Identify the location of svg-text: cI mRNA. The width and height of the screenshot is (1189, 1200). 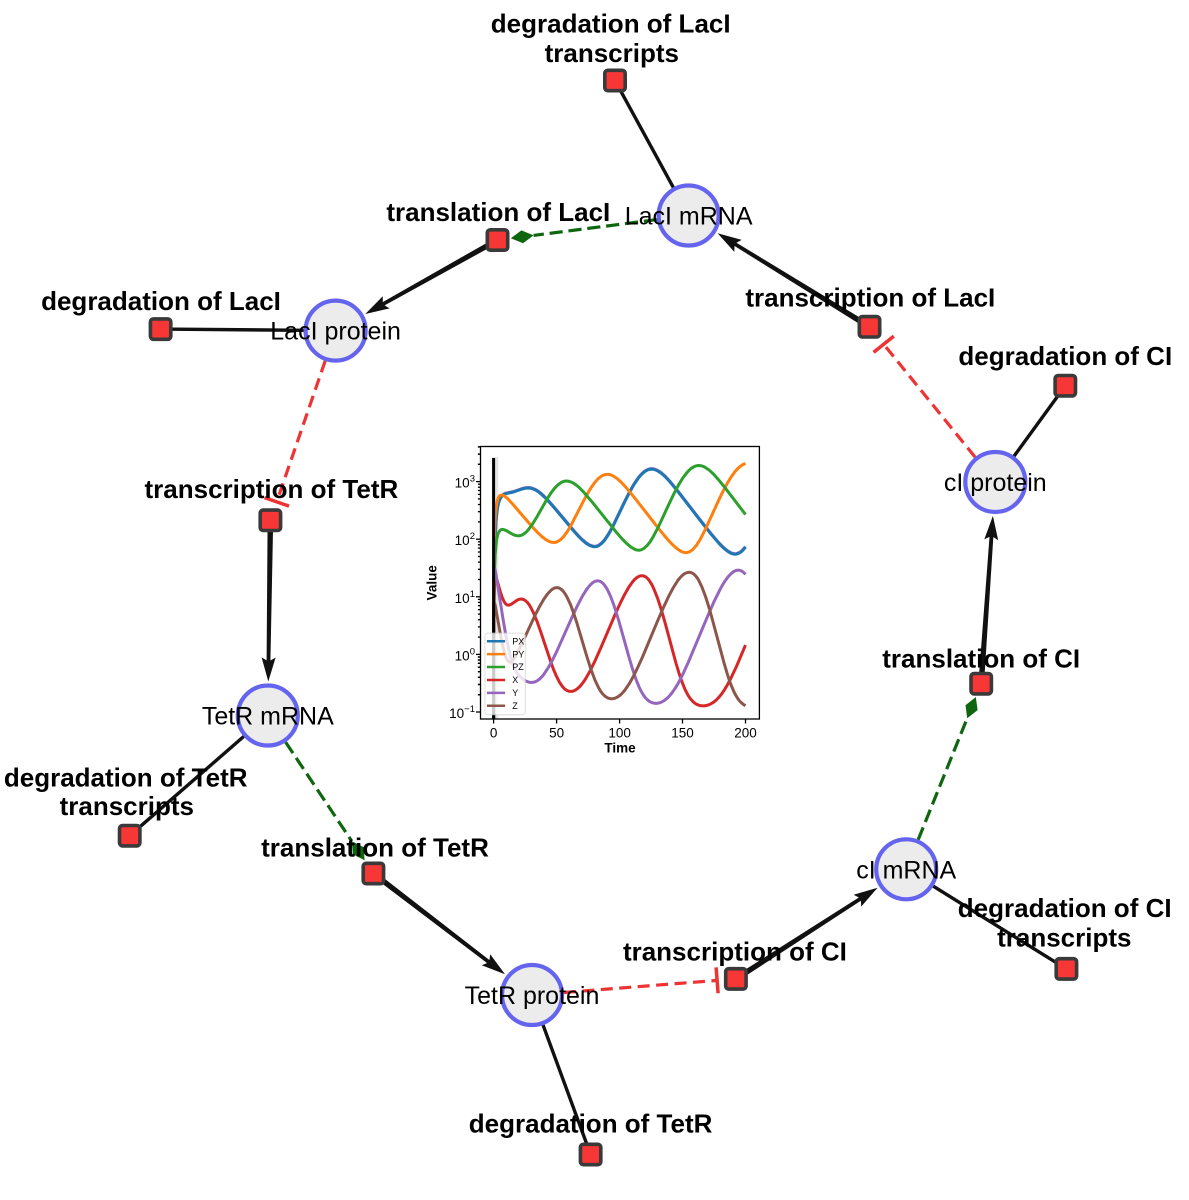
(906, 870).